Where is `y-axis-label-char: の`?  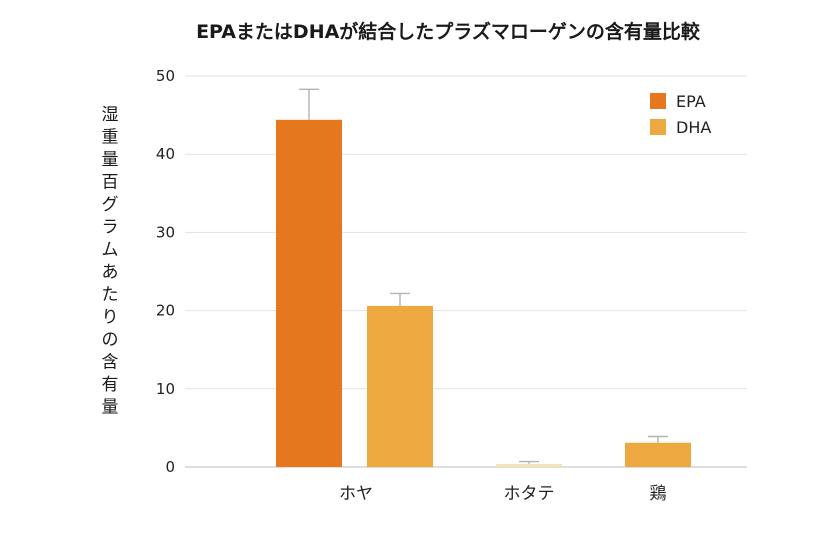
y-axis-label-char: の is located at coordinates (110, 340).